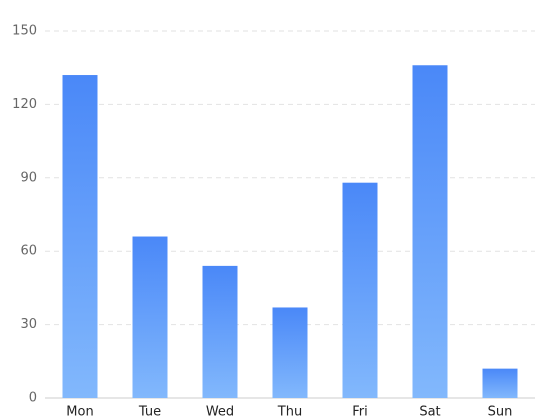 The height and width of the screenshot is (420, 550). What do you see at coordinates (24, 31) in the screenshot?
I see `y-tick-label: 150` at bounding box center [24, 31].